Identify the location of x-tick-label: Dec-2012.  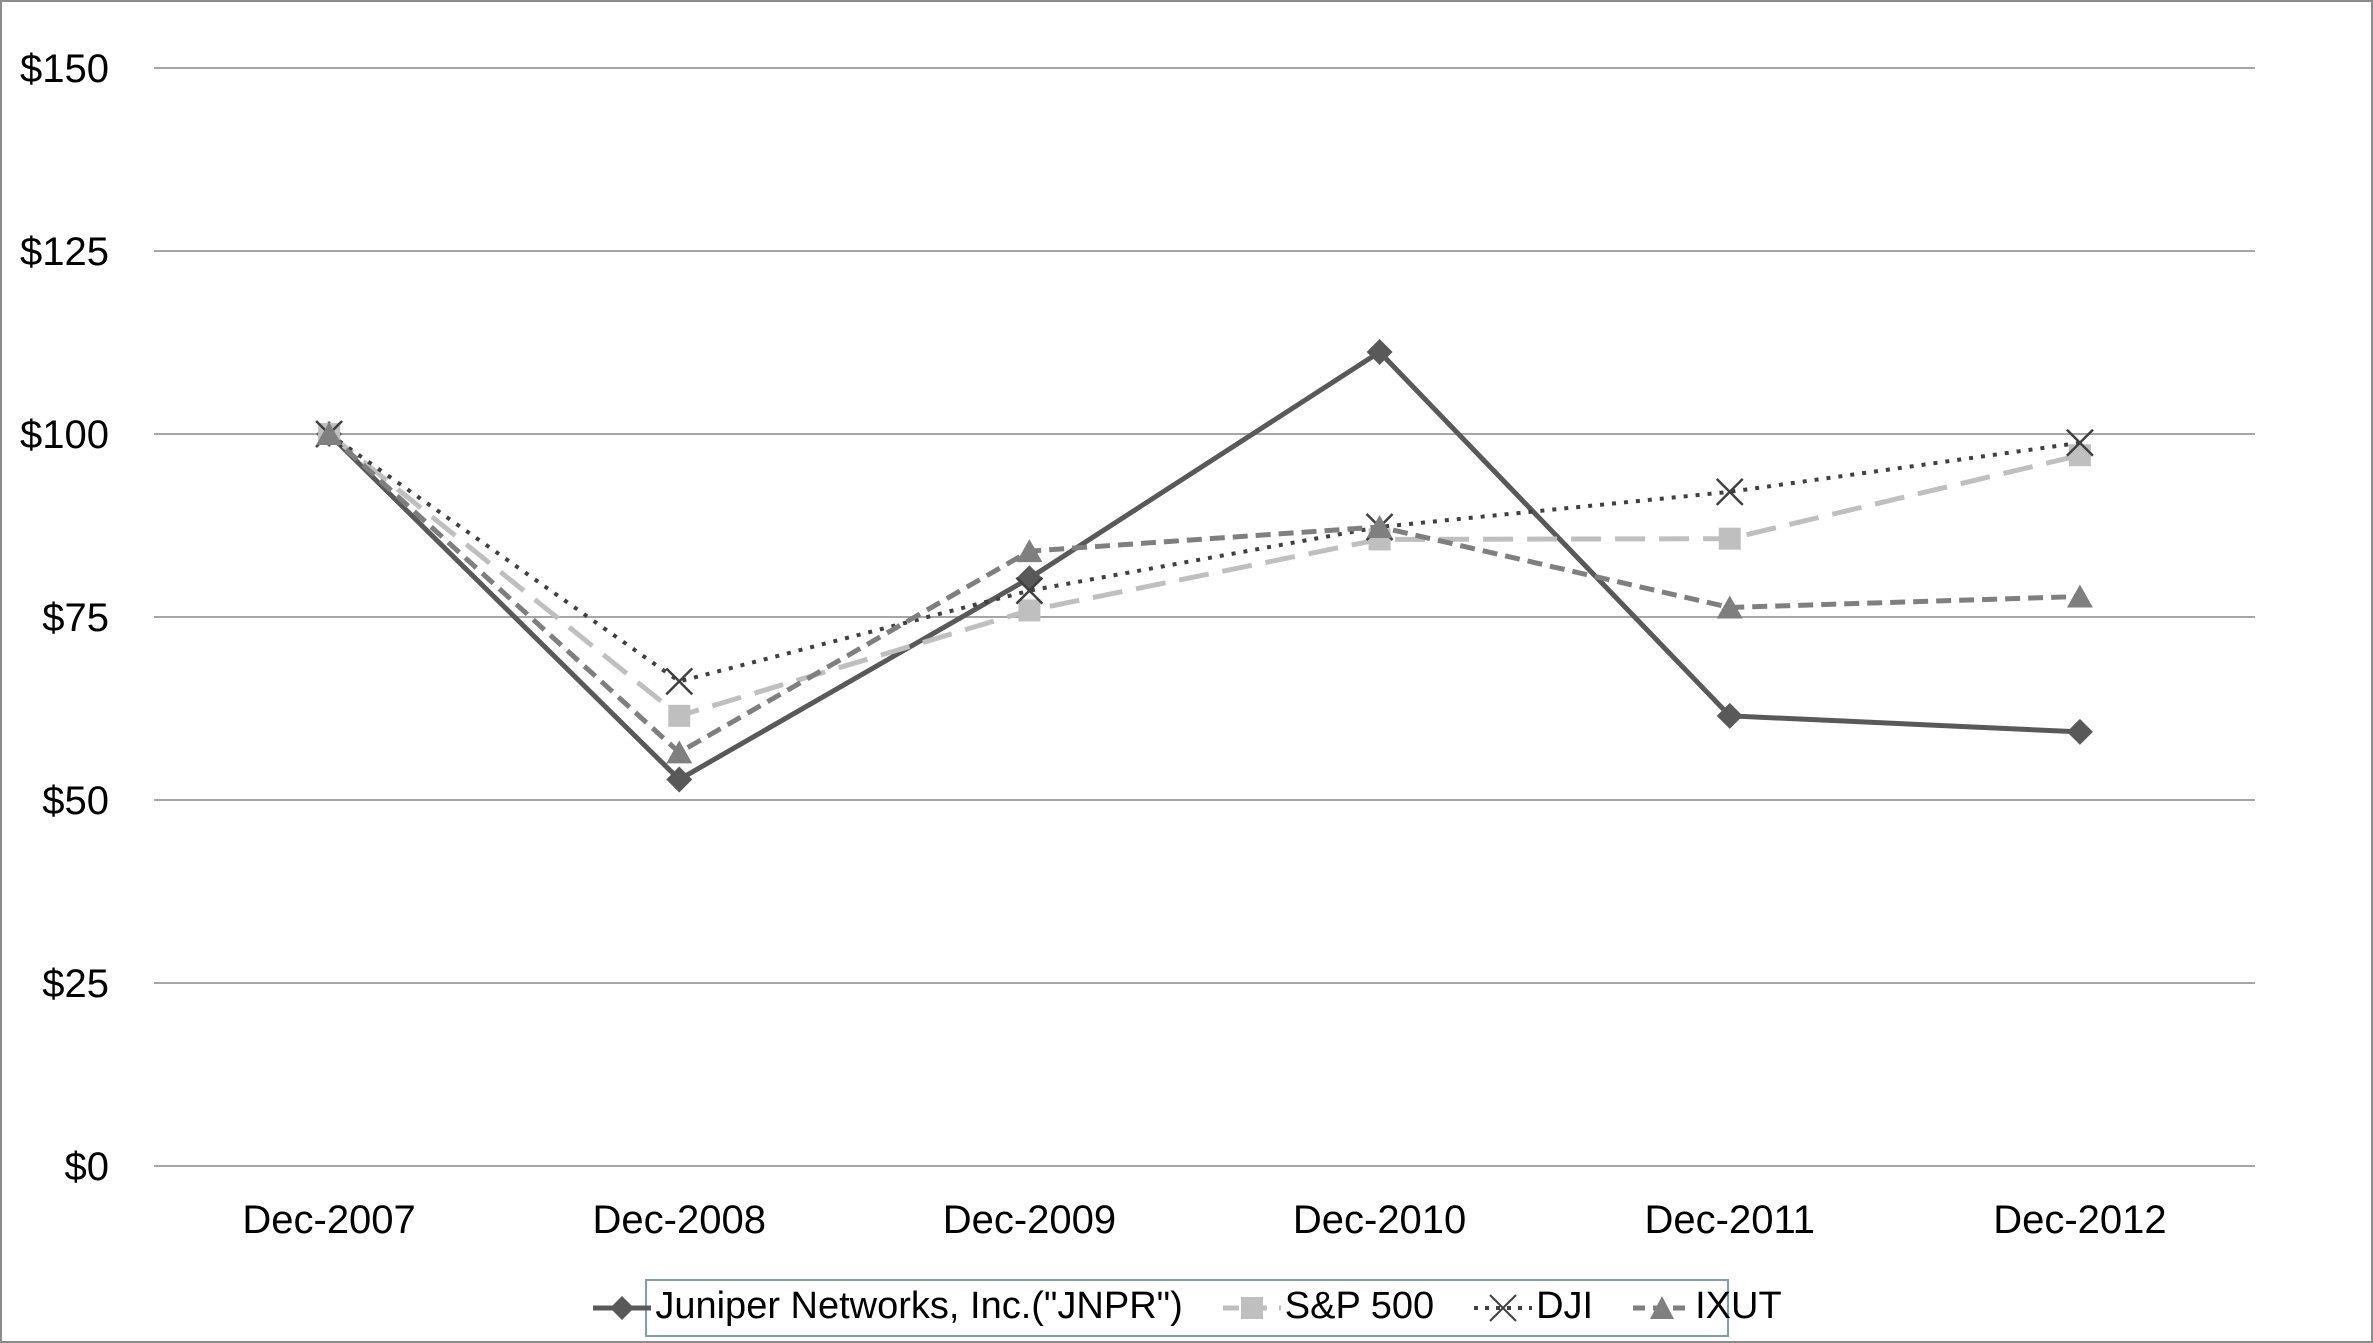
(2079, 1220).